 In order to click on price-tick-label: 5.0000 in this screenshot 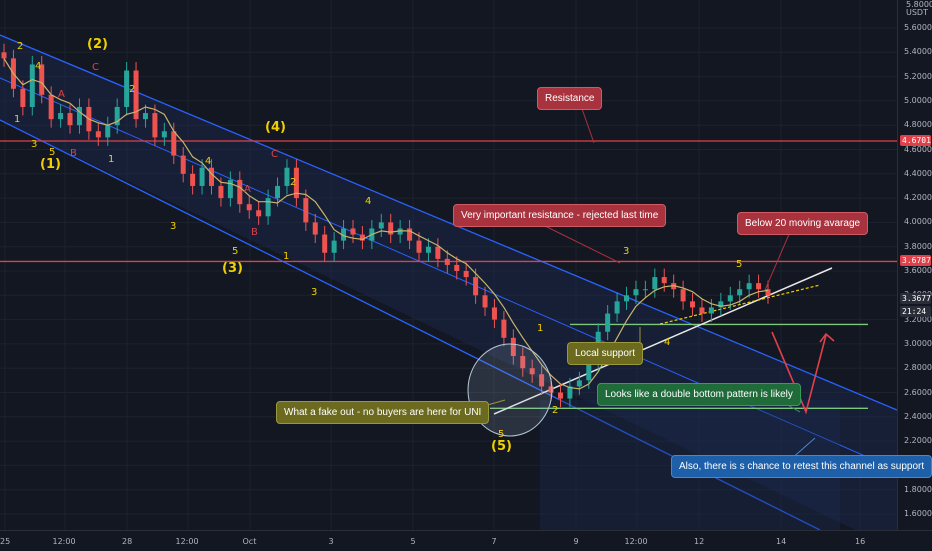, I will do `click(918, 100)`.